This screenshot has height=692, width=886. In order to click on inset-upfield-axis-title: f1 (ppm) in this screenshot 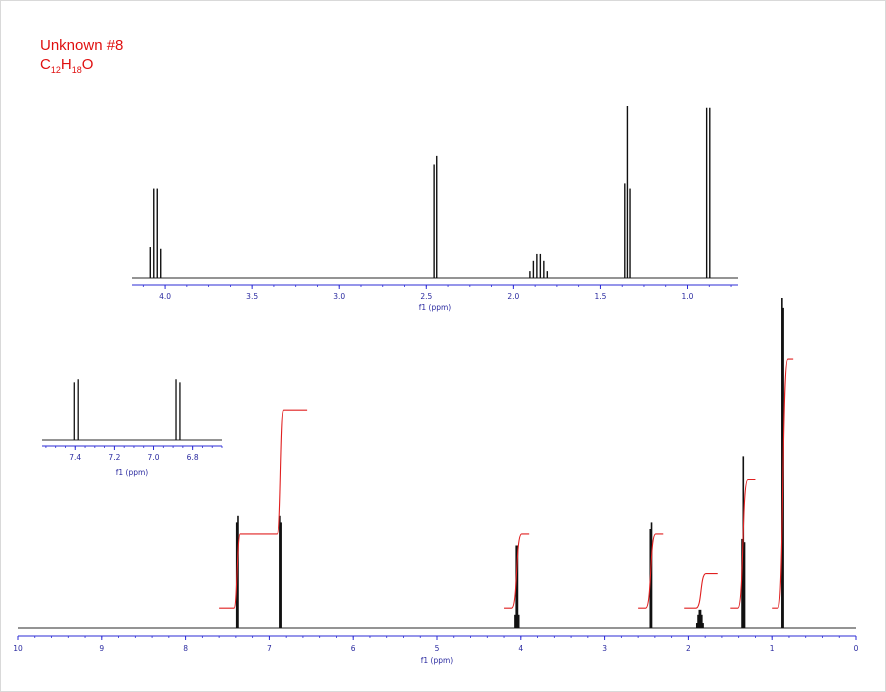, I will do `click(435, 307)`.